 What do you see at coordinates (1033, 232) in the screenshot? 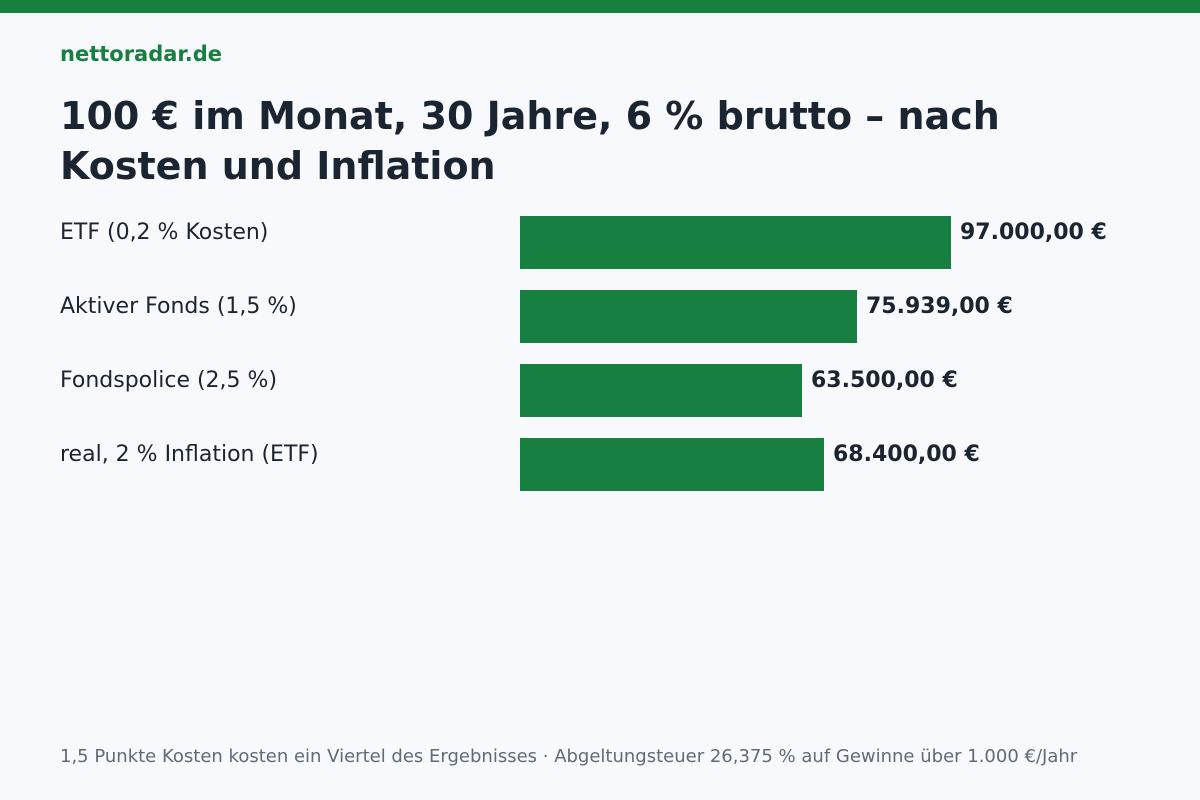
I see `value-label: 97.000,00 €` at bounding box center [1033, 232].